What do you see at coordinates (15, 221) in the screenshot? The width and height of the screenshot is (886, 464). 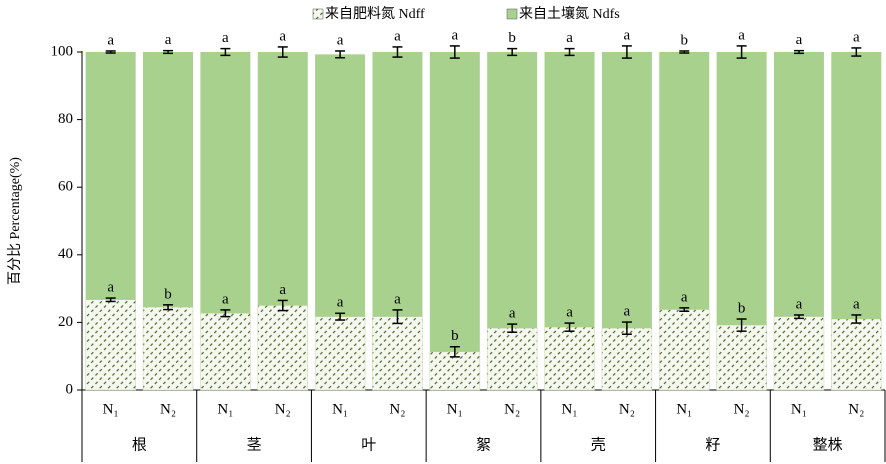 I see `y-axis-title: 百分比 Percentage(%)` at bounding box center [15, 221].